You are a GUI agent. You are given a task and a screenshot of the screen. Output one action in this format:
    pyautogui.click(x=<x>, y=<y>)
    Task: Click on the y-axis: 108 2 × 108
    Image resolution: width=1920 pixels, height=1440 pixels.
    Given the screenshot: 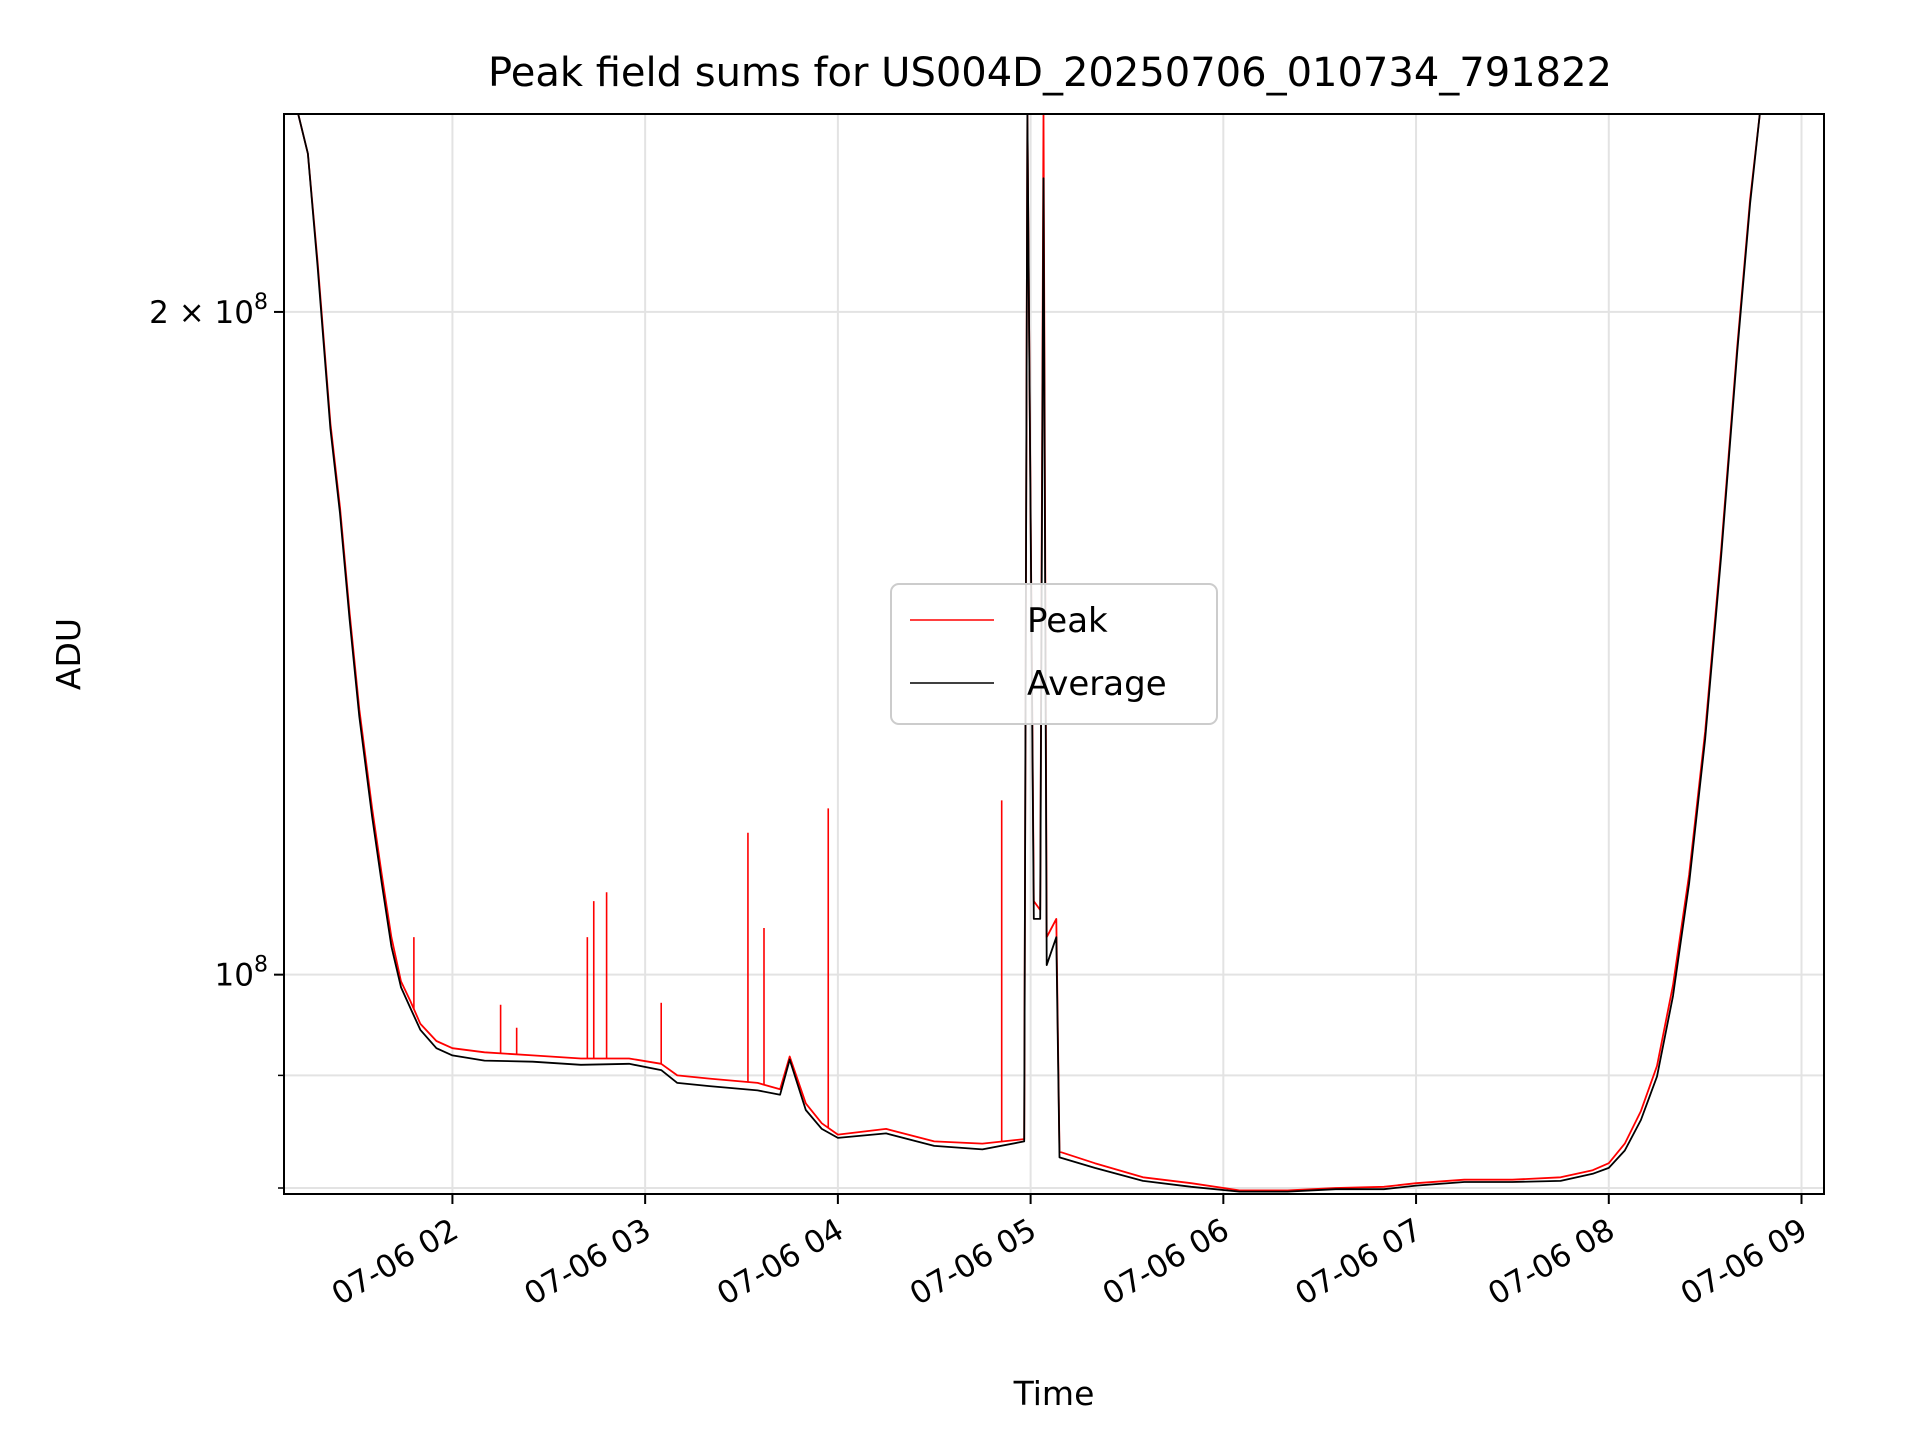 What is the action you would take?
    pyautogui.click(x=216, y=739)
    